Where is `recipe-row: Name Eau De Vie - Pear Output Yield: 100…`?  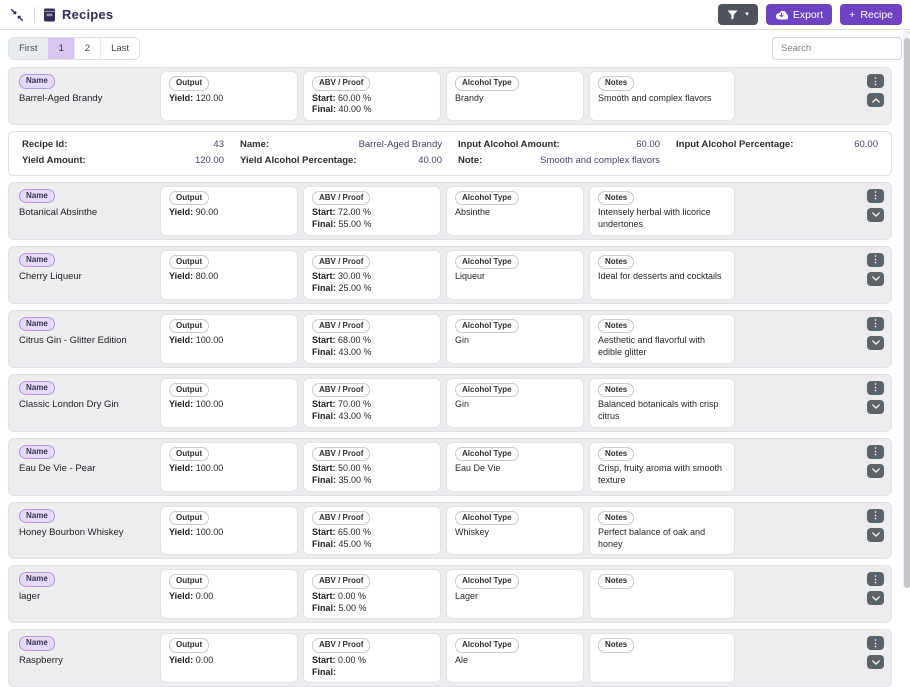
recipe-row: Name Eau De Vie - Pear Output Yield: 100… is located at coordinates (450, 466).